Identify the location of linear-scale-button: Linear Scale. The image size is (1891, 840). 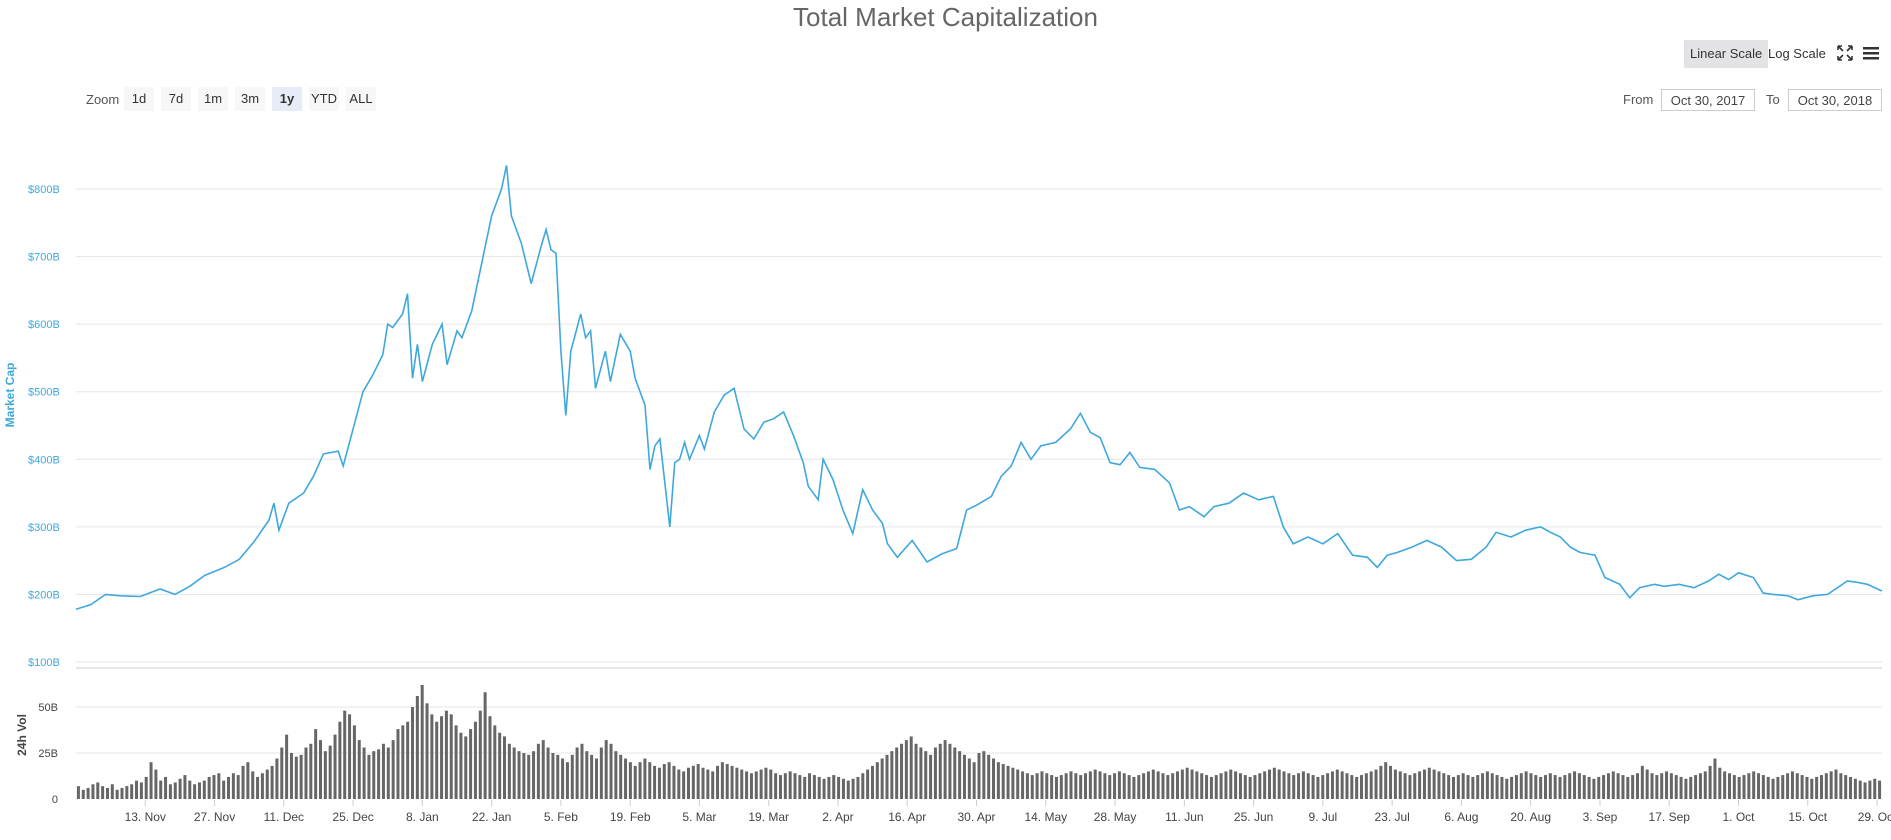
(1726, 54).